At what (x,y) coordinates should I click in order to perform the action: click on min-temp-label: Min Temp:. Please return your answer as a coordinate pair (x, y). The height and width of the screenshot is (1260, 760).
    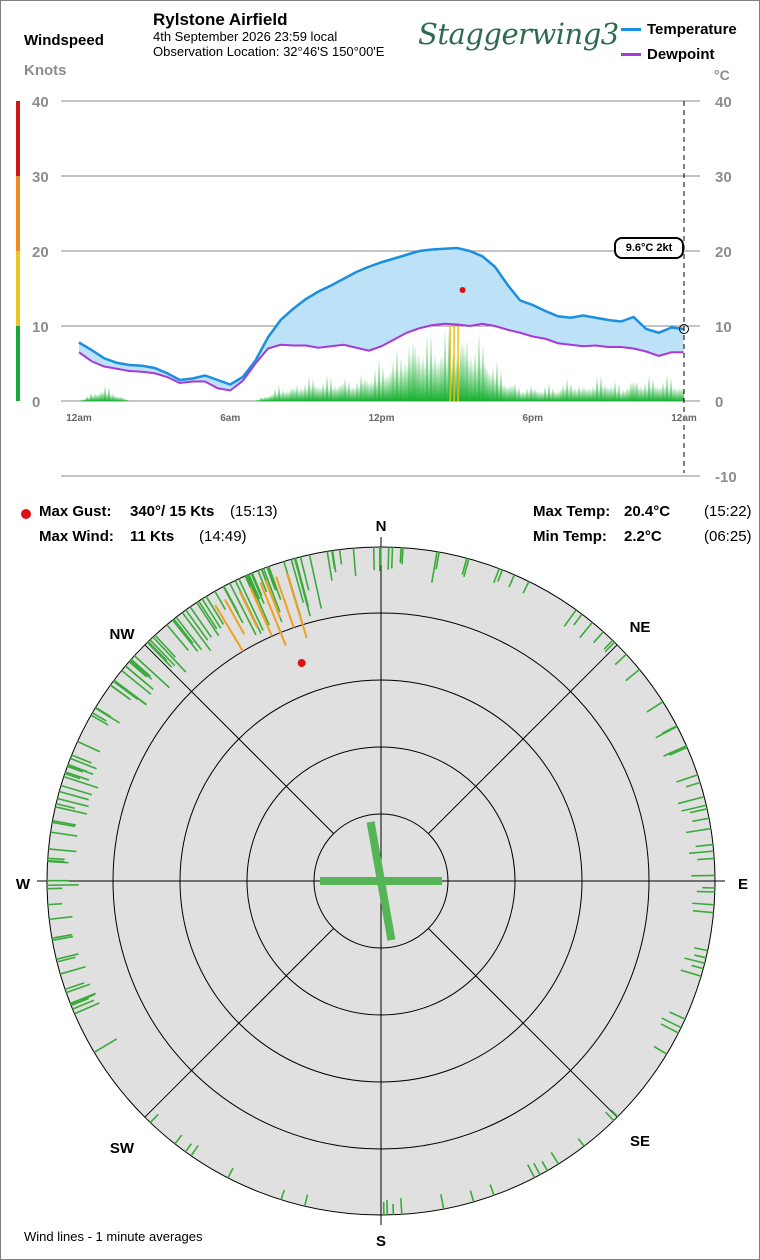
    Looking at the image, I should click on (570, 536).